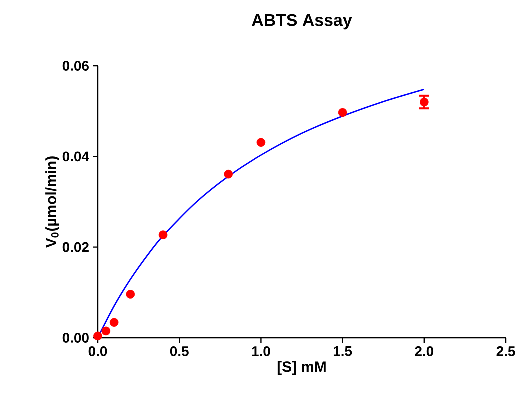 This screenshot has width=531, height=413. I want to click on x-tick-label: 0.0, so click(98, 351).